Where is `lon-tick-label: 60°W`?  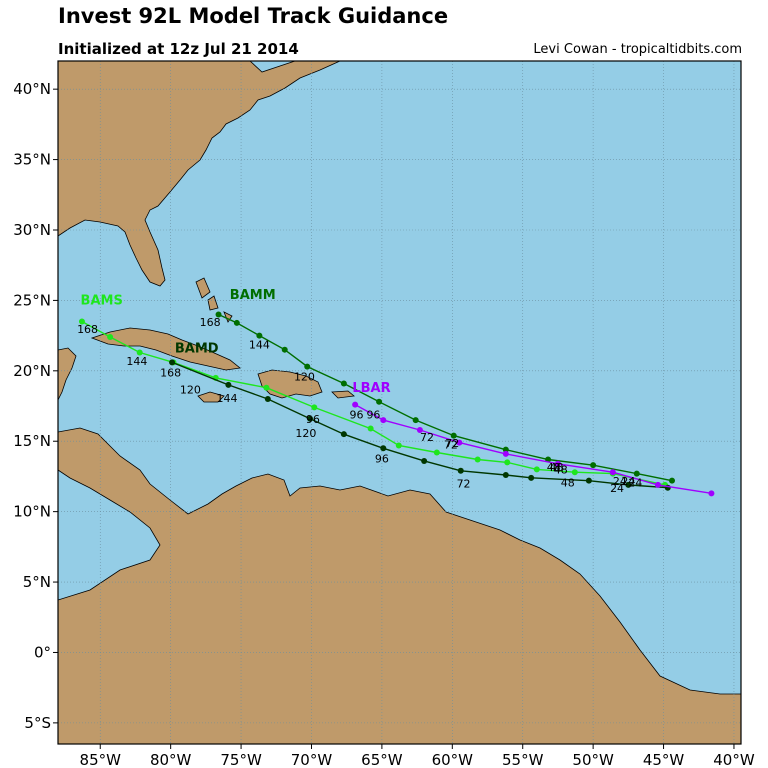 lon-tick-label: 60°W is located at coordinates (453, 759).